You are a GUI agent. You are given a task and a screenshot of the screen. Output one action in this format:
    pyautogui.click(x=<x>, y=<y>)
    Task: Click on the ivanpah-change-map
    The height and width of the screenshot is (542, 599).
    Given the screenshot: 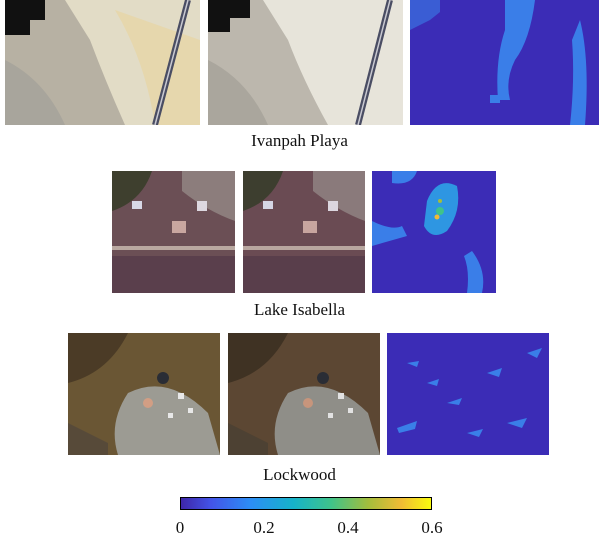 What is the action you would take?
    pyautogui.click(x=504, y=62)
    